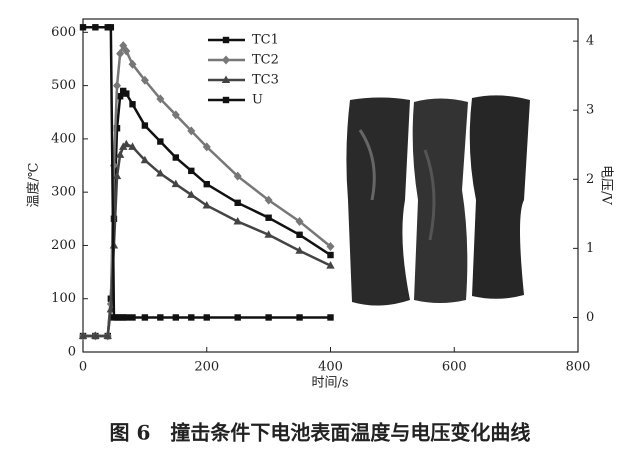  I want to click on y2-tick-label: 1, so click(590, 248).